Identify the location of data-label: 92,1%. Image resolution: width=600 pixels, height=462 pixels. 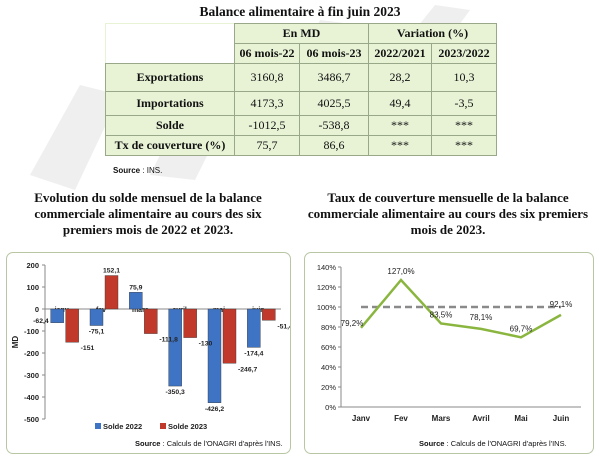
(561, 304).